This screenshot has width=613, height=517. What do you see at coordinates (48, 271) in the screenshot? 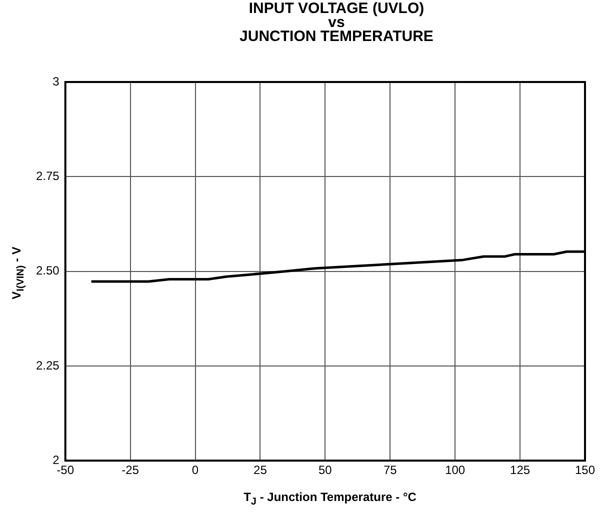
I see `y-tick-label: 2.50` at bounding box center [48, 271].